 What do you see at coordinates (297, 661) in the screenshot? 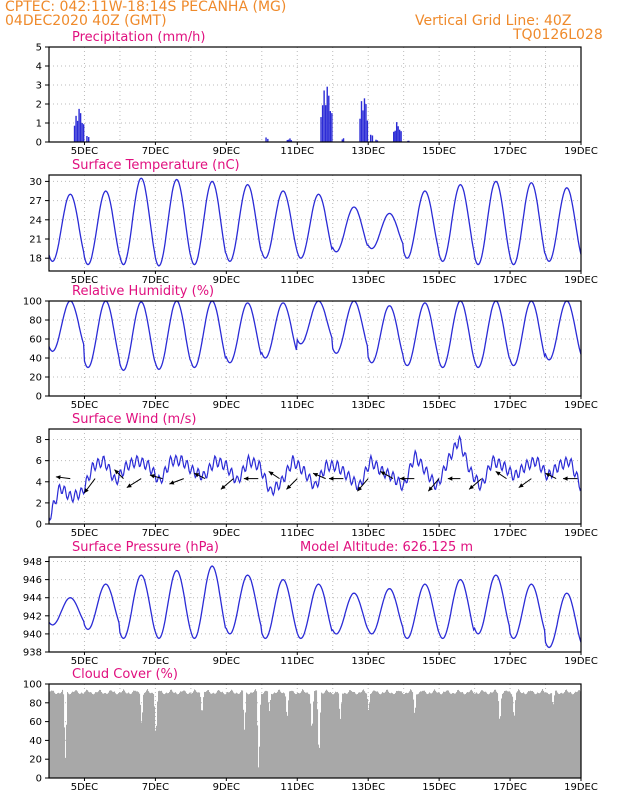
I see `x-tick-label: 11DEC` at bounding box center [297, 661].